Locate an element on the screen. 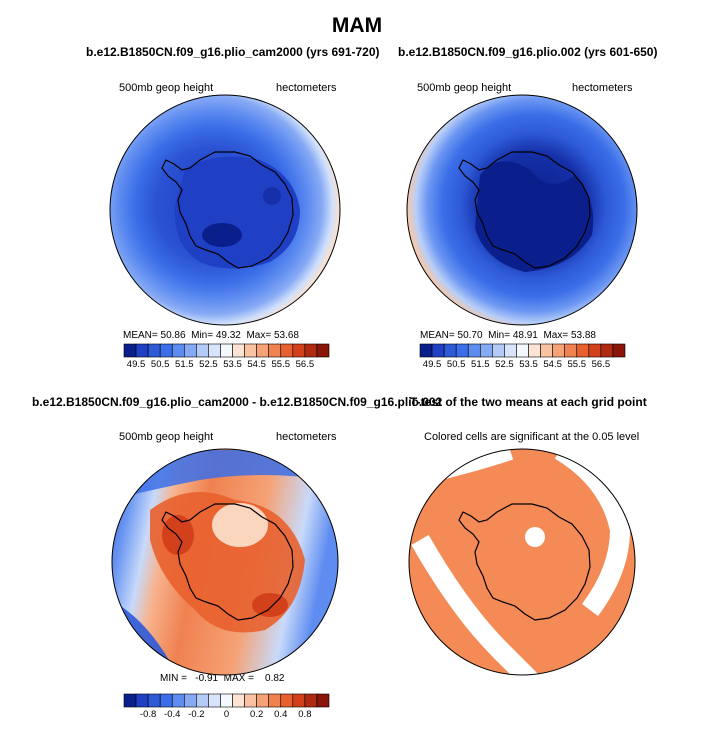  panel2-antarctica-outline is located at coordinates (524, 210).